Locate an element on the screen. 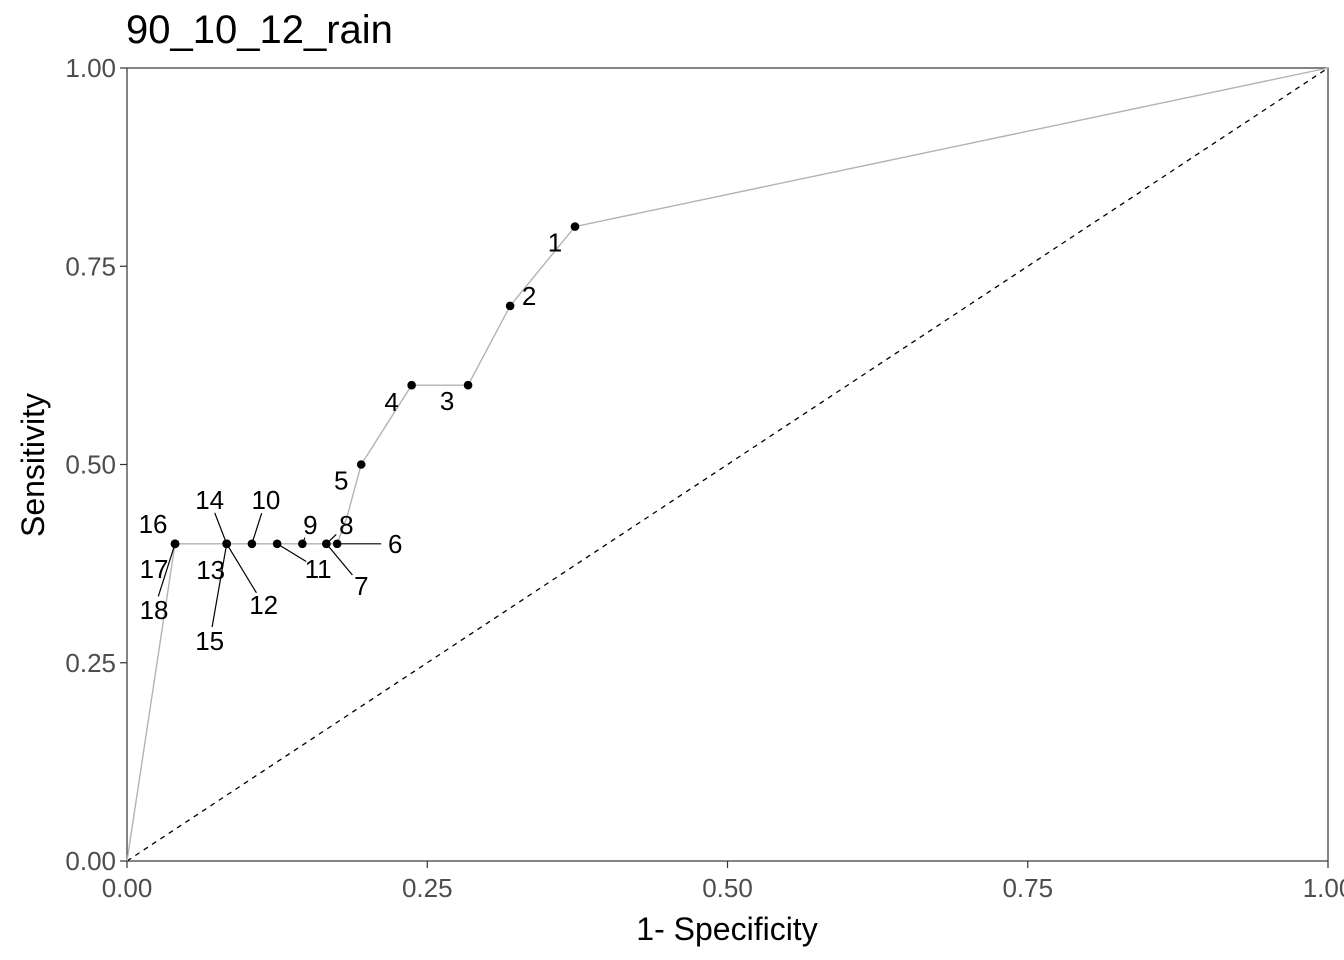 This screenshot has height=960, width=1344. point-label-5: 5 is located at coordinates (341, 481).